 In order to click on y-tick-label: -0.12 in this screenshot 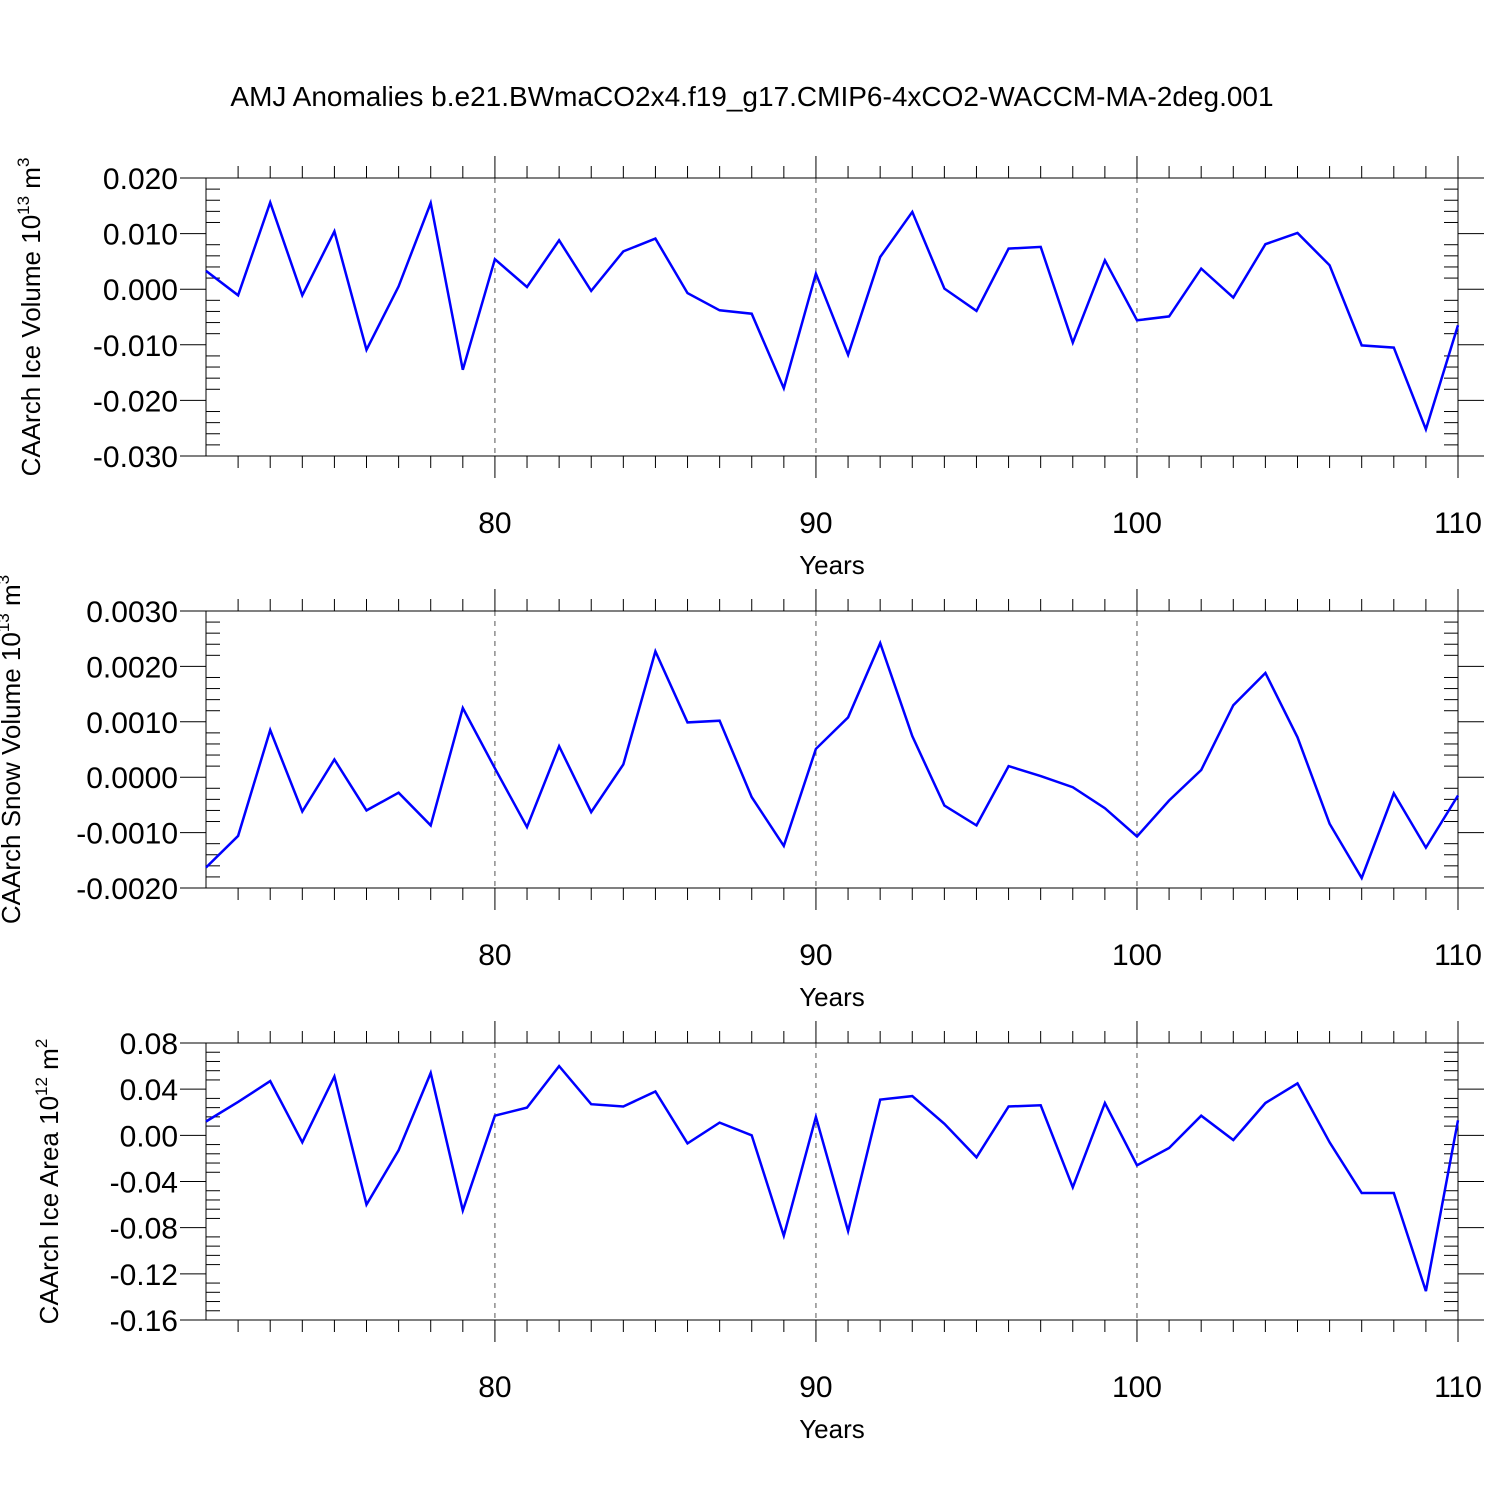, I will do `click(144, 1275)`.